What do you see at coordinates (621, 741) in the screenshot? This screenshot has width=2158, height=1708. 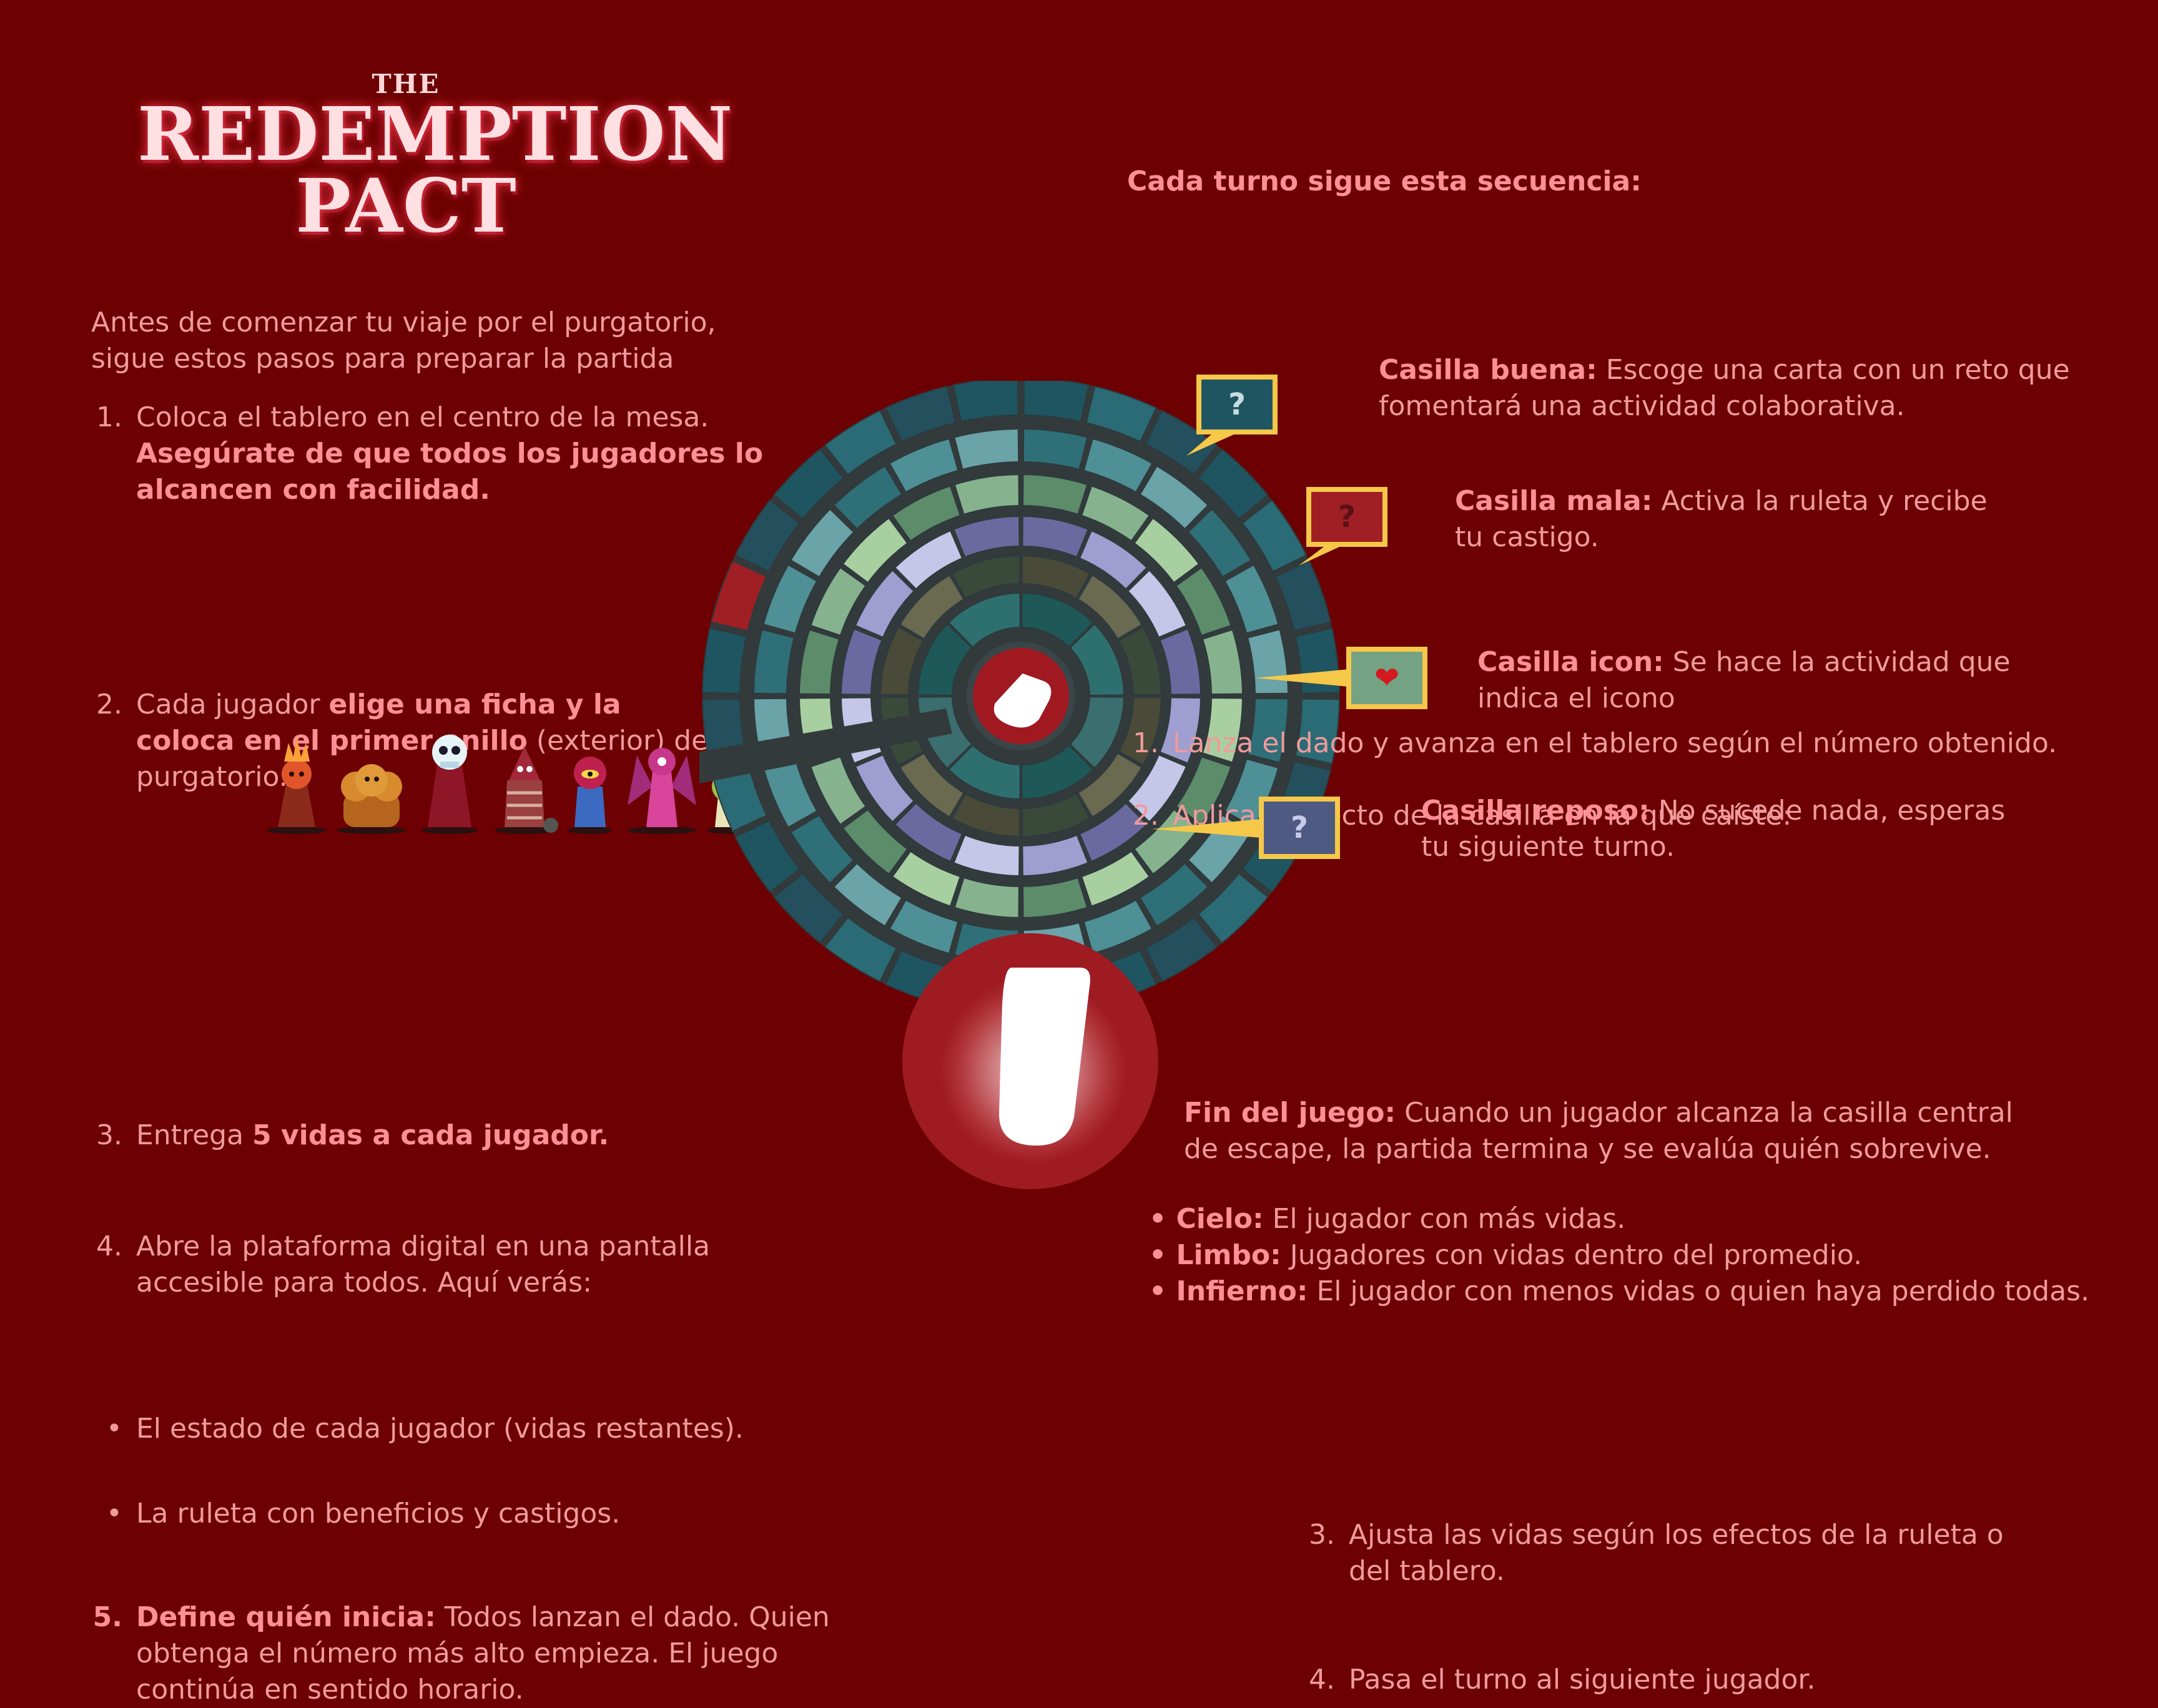 I see `step-text: (exterior) del` at bounding box center [621, 741].